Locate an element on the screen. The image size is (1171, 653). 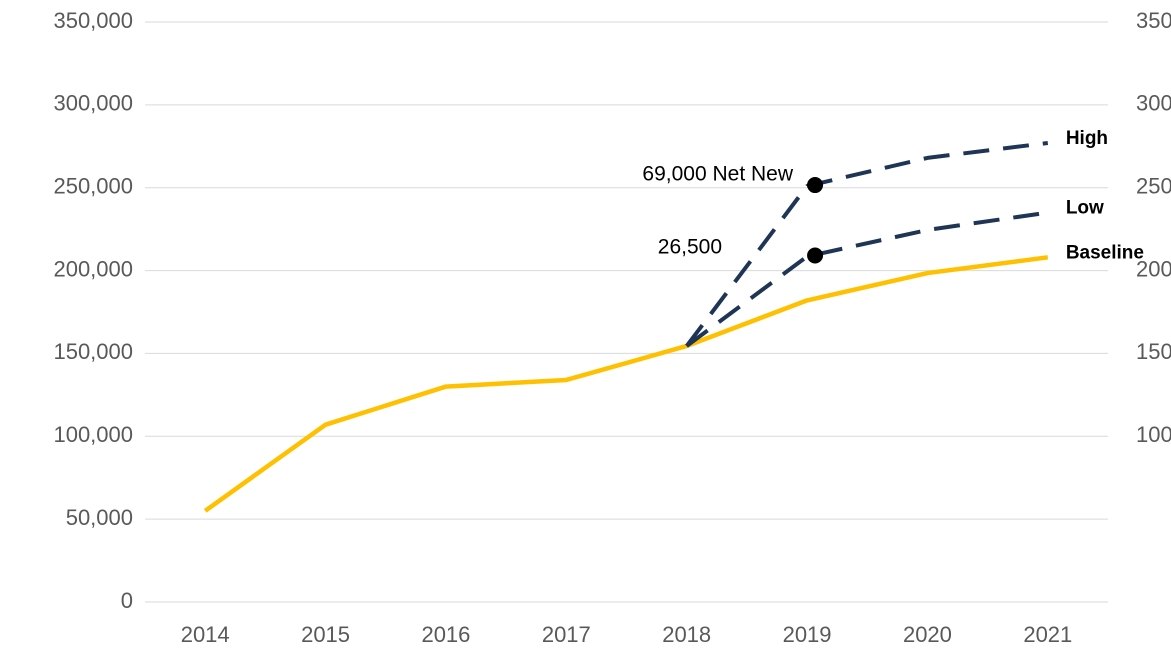
x-tick-label: 2020 is located at coordinates (927, 634).